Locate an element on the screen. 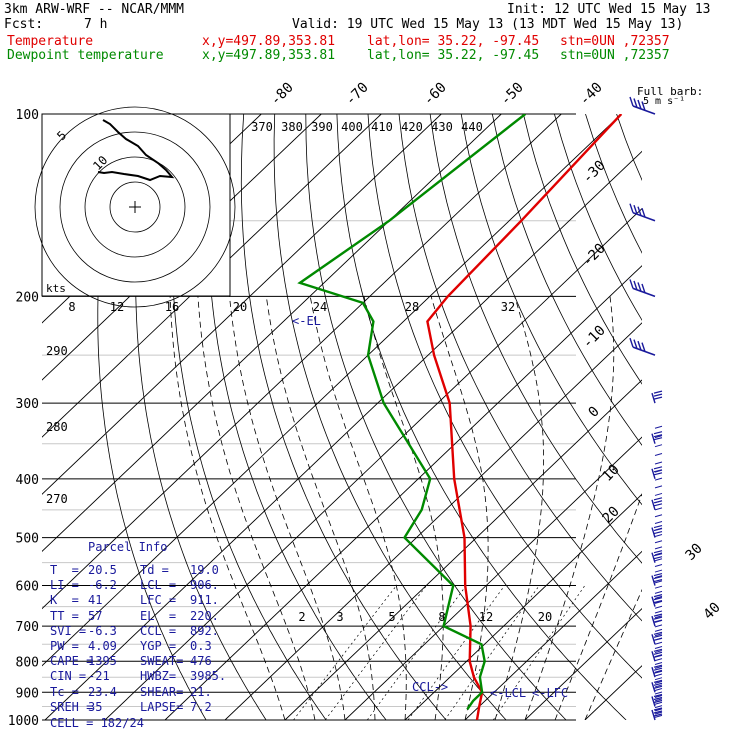  mixing-ratio-line is located at coordinates (376, 652).